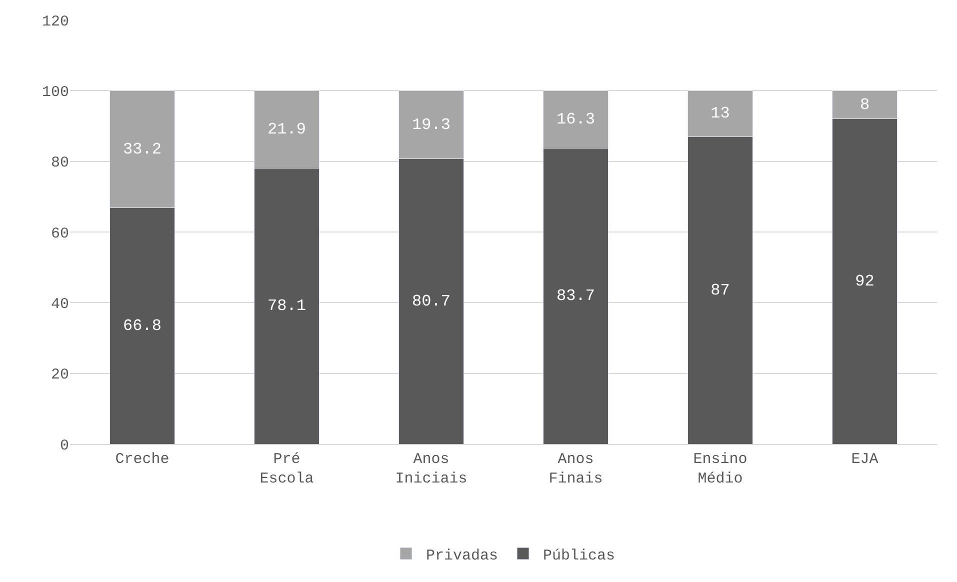  I want to click on y-tick-label: 0, so click(64, 445).